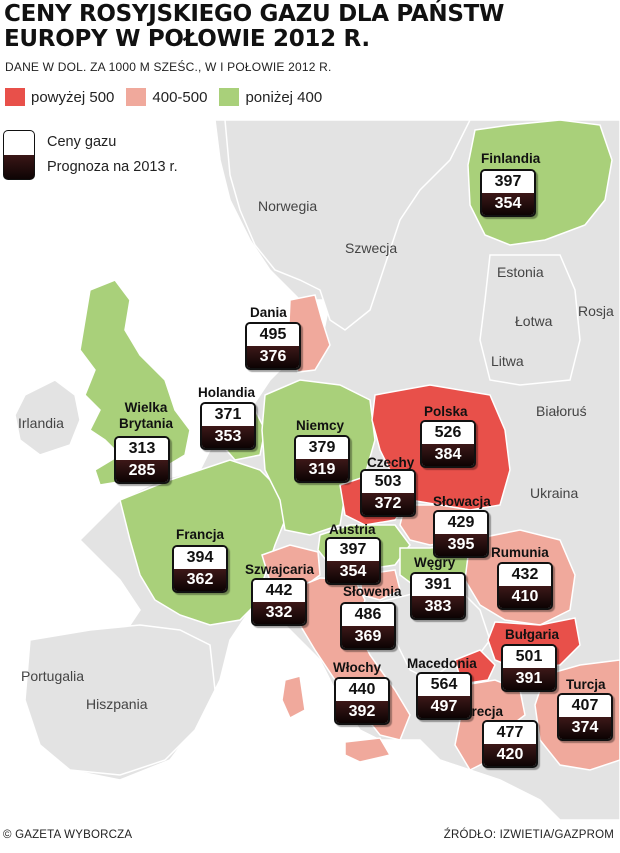  What do you see at coordinates (442, 663) in the screenshot?
I see `label-macedonia: Macedonia` at bounding box center [442, 663].